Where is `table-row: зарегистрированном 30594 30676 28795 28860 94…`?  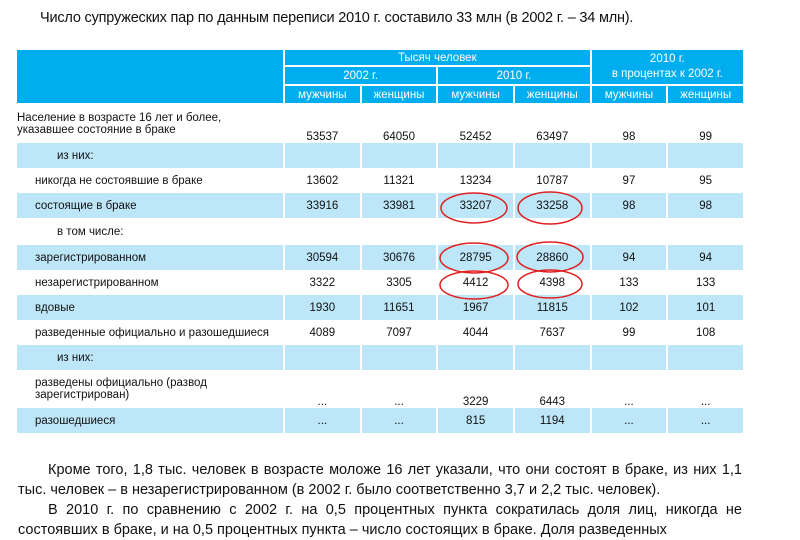 table-row: зарегистрированном 30594 30676 28795 28860 94… is located at coordinates (380, 257).